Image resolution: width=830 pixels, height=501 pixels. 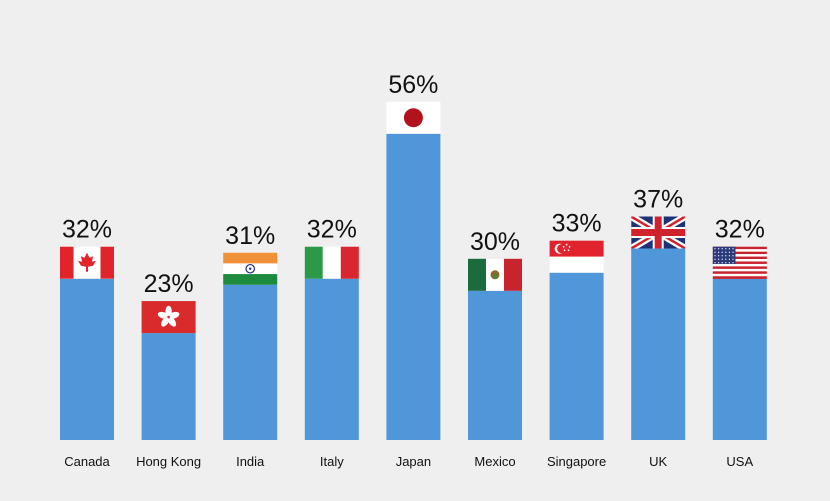 I want to click on bar-canada, so click(x=87, y=359).